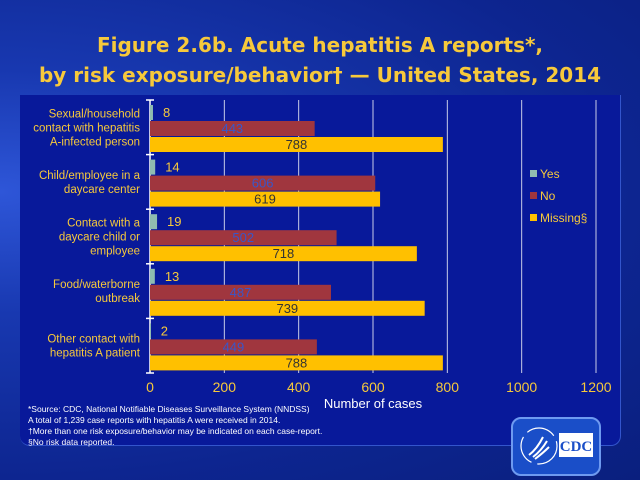  Describe the element at coordinates (174, 221) in the screenshot. I see `data-label: 19` at that location.